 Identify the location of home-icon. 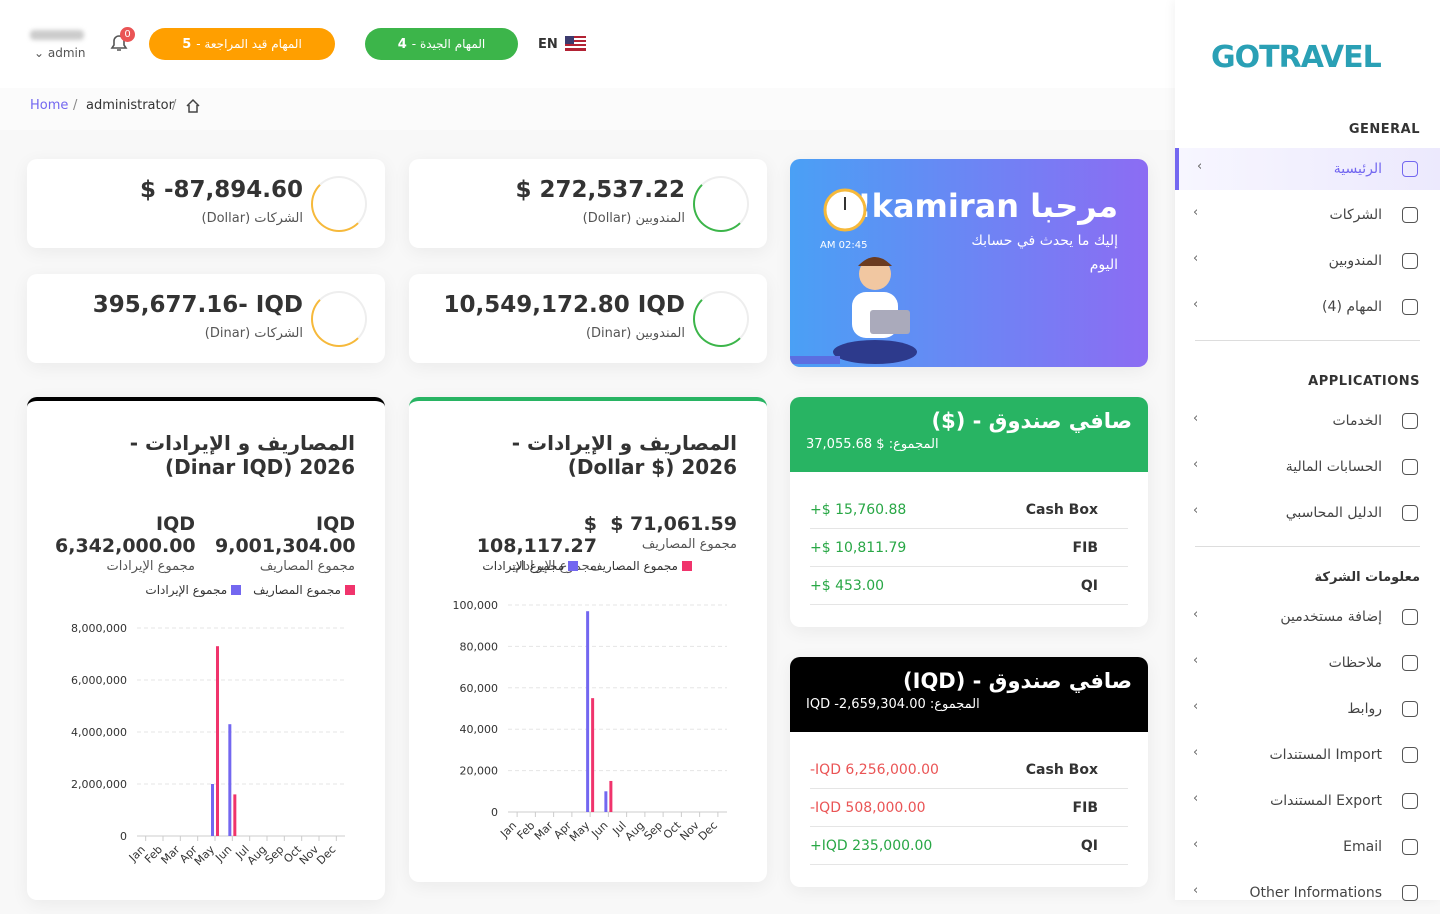
(193, 106).